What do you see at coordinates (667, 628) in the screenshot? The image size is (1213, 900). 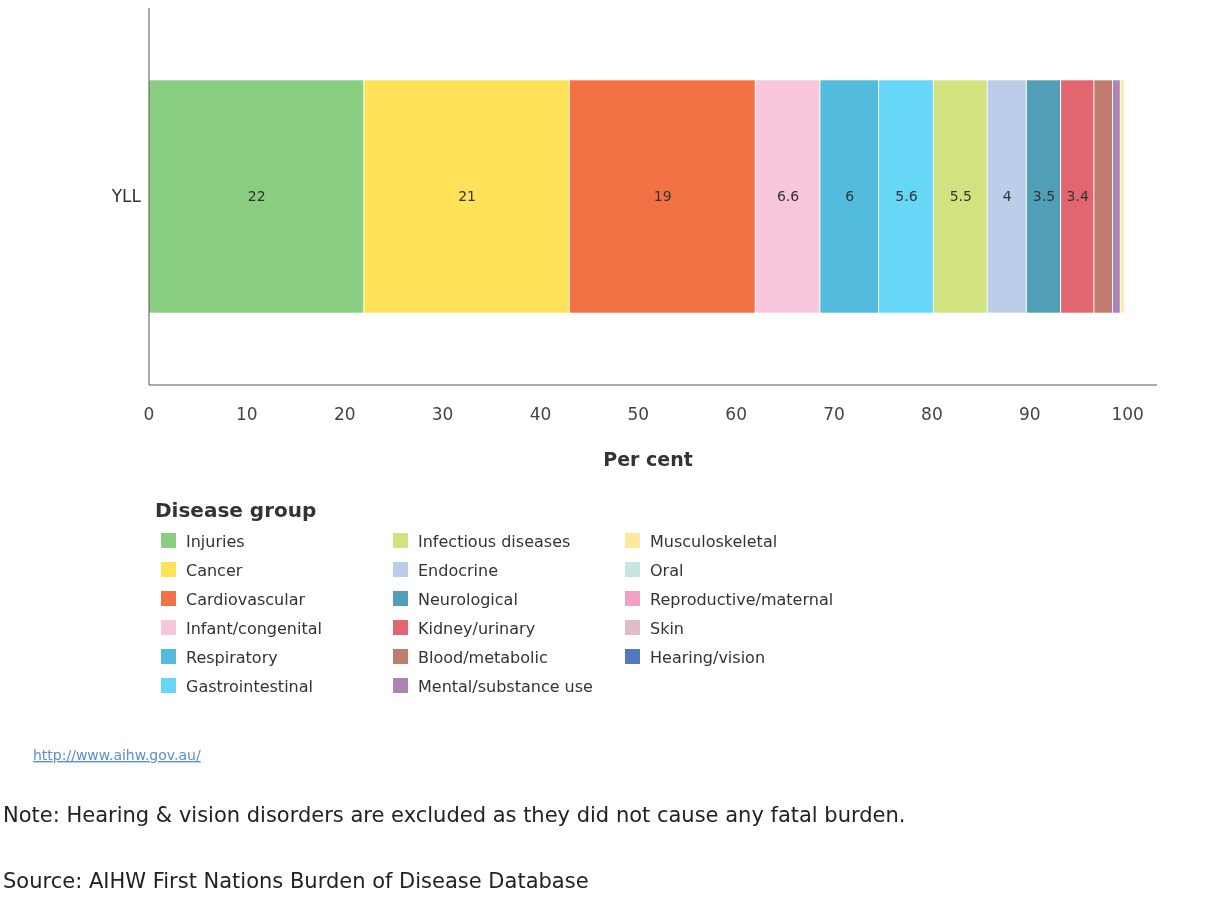 I see `legend-label: Skin` at bounding box center [667, 628].